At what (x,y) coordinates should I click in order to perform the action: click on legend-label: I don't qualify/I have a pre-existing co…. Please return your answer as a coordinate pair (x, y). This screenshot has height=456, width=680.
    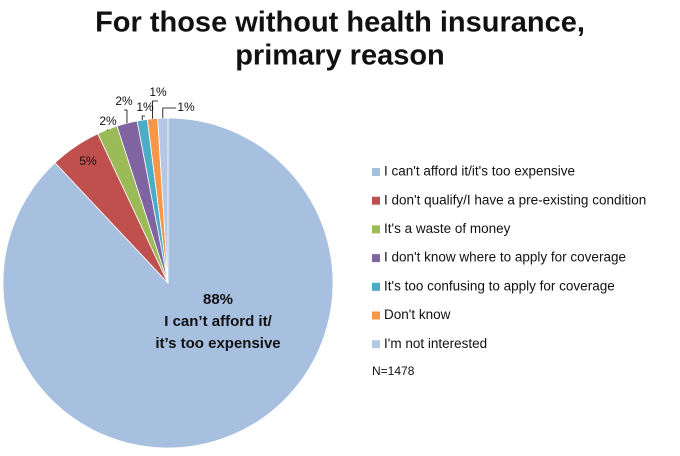
    Looking at the image, I should click on (515, 199).